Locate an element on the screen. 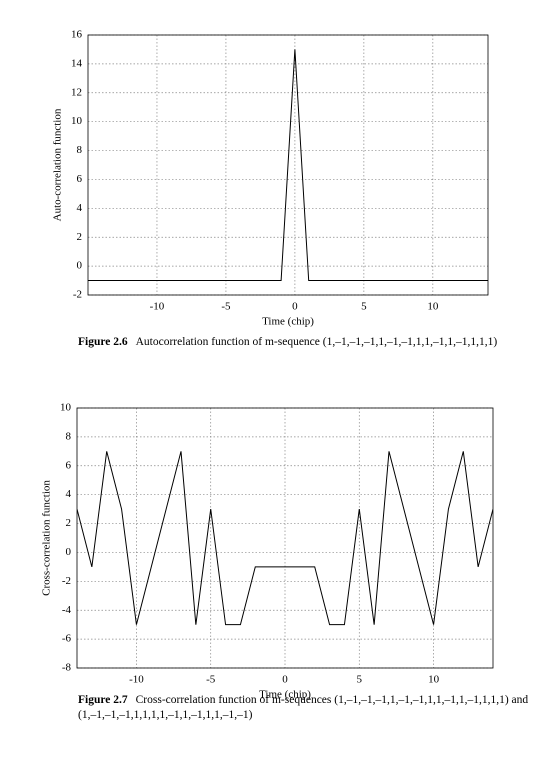 The height and width of the screenshot is (763, 557). y-axis-label: Auto-correlation function is located at coordinates (58, 164).